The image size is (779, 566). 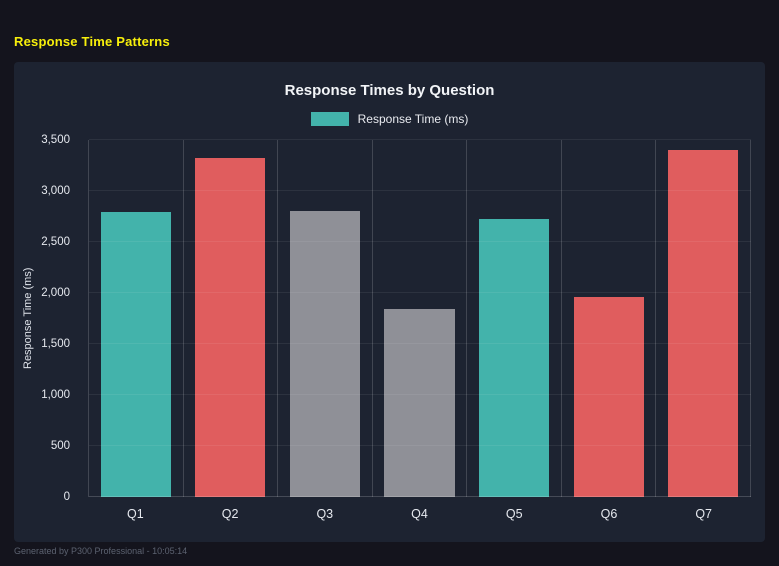 What do you see at coordinates (703, 323) in the screenshot?
I see `bar-q7` at bounding box center [703, 323].